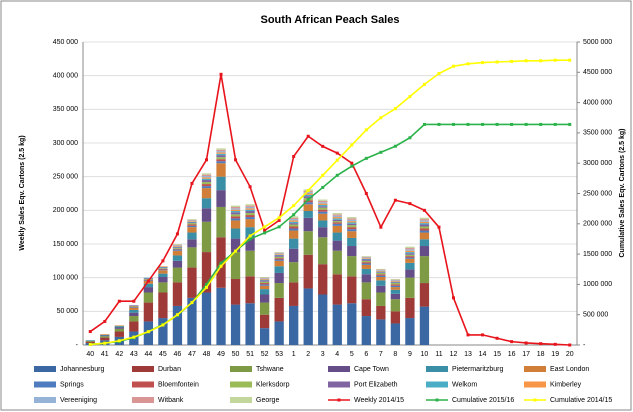 This screenshot has height=412, width=633. What do you see at coordinates (105, 354) in the screenshot?
I see `x-tick-label: 41` at bounding box center [105, 354].